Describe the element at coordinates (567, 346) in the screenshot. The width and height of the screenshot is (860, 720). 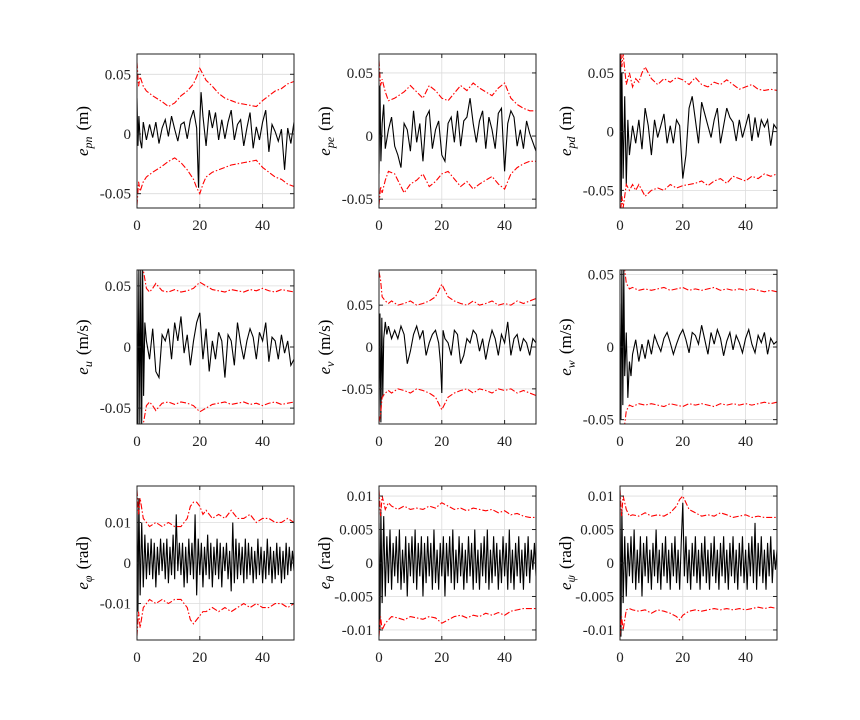
I see `y-axis-label: ew(m/s)` at that location.